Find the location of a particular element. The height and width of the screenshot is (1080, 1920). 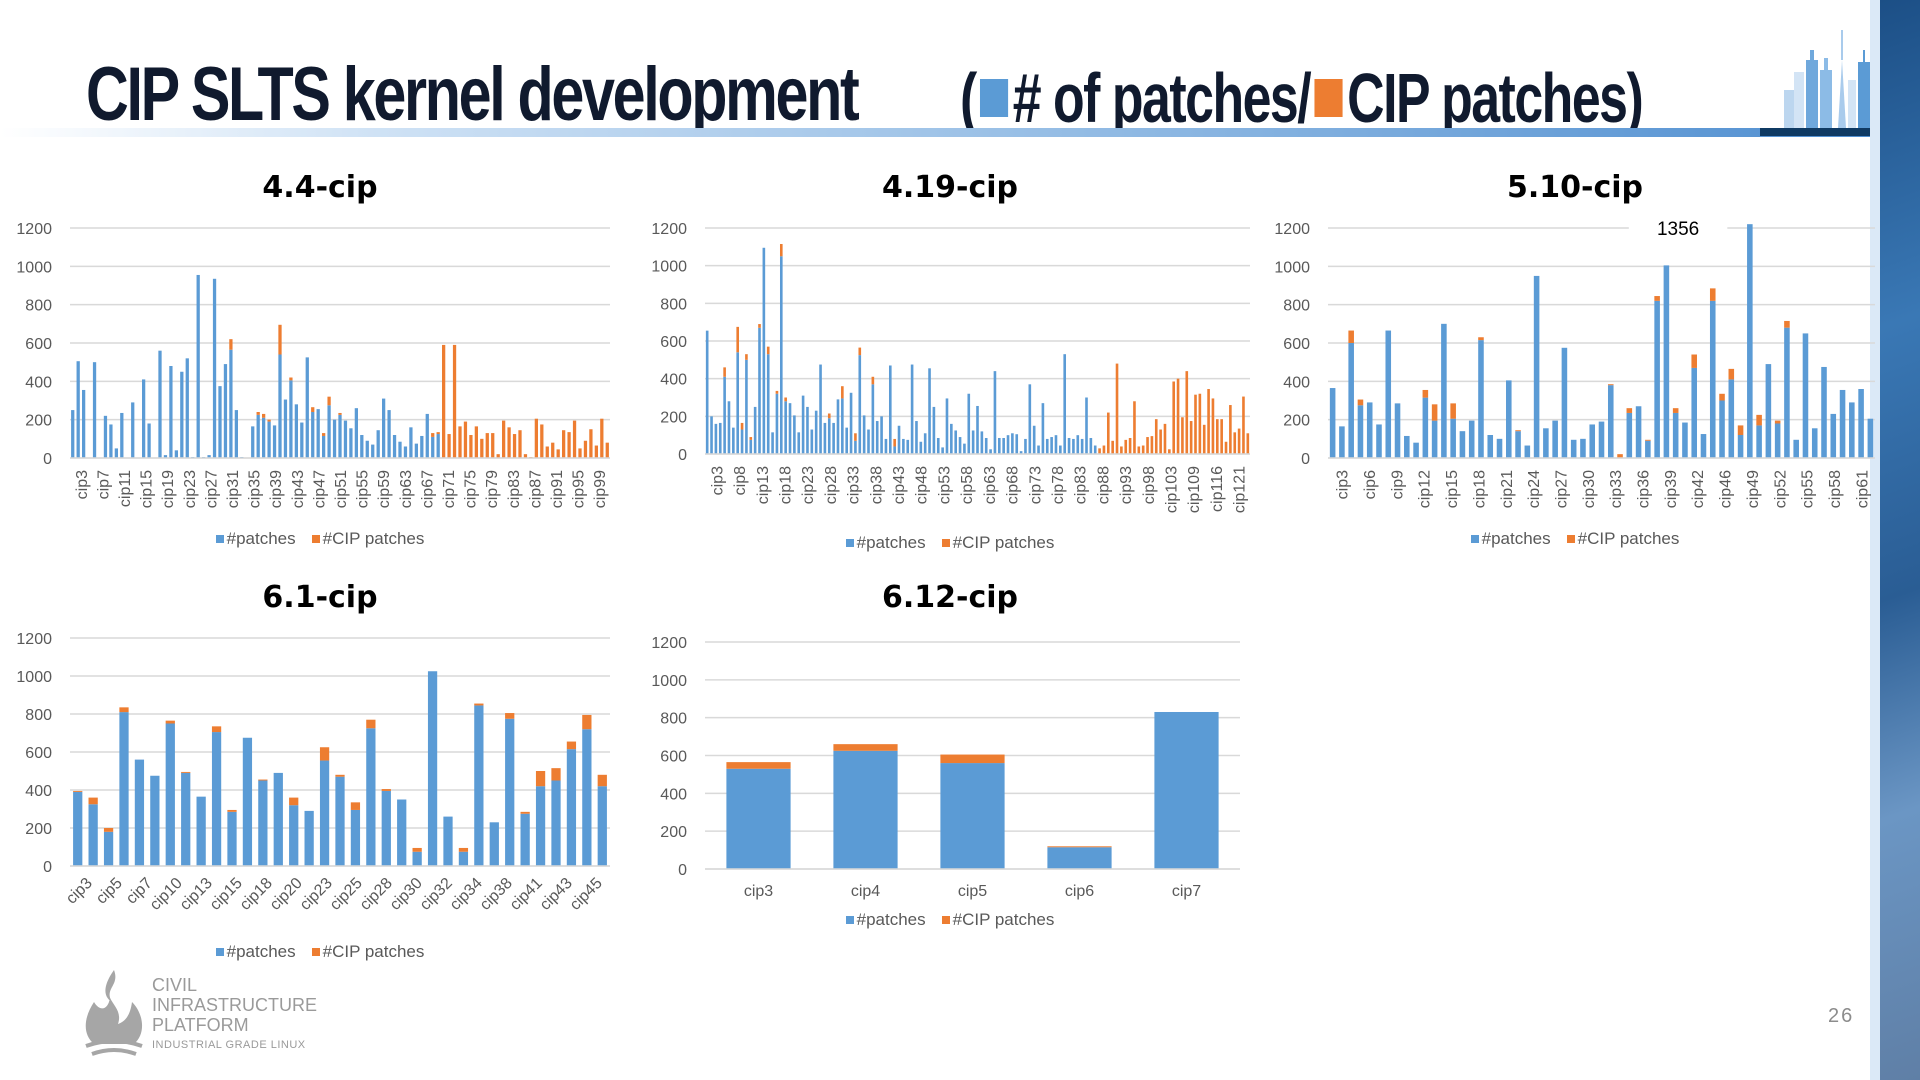

subtitle-cip-patches: CIP patches) is located at coordinates (1495, 98).